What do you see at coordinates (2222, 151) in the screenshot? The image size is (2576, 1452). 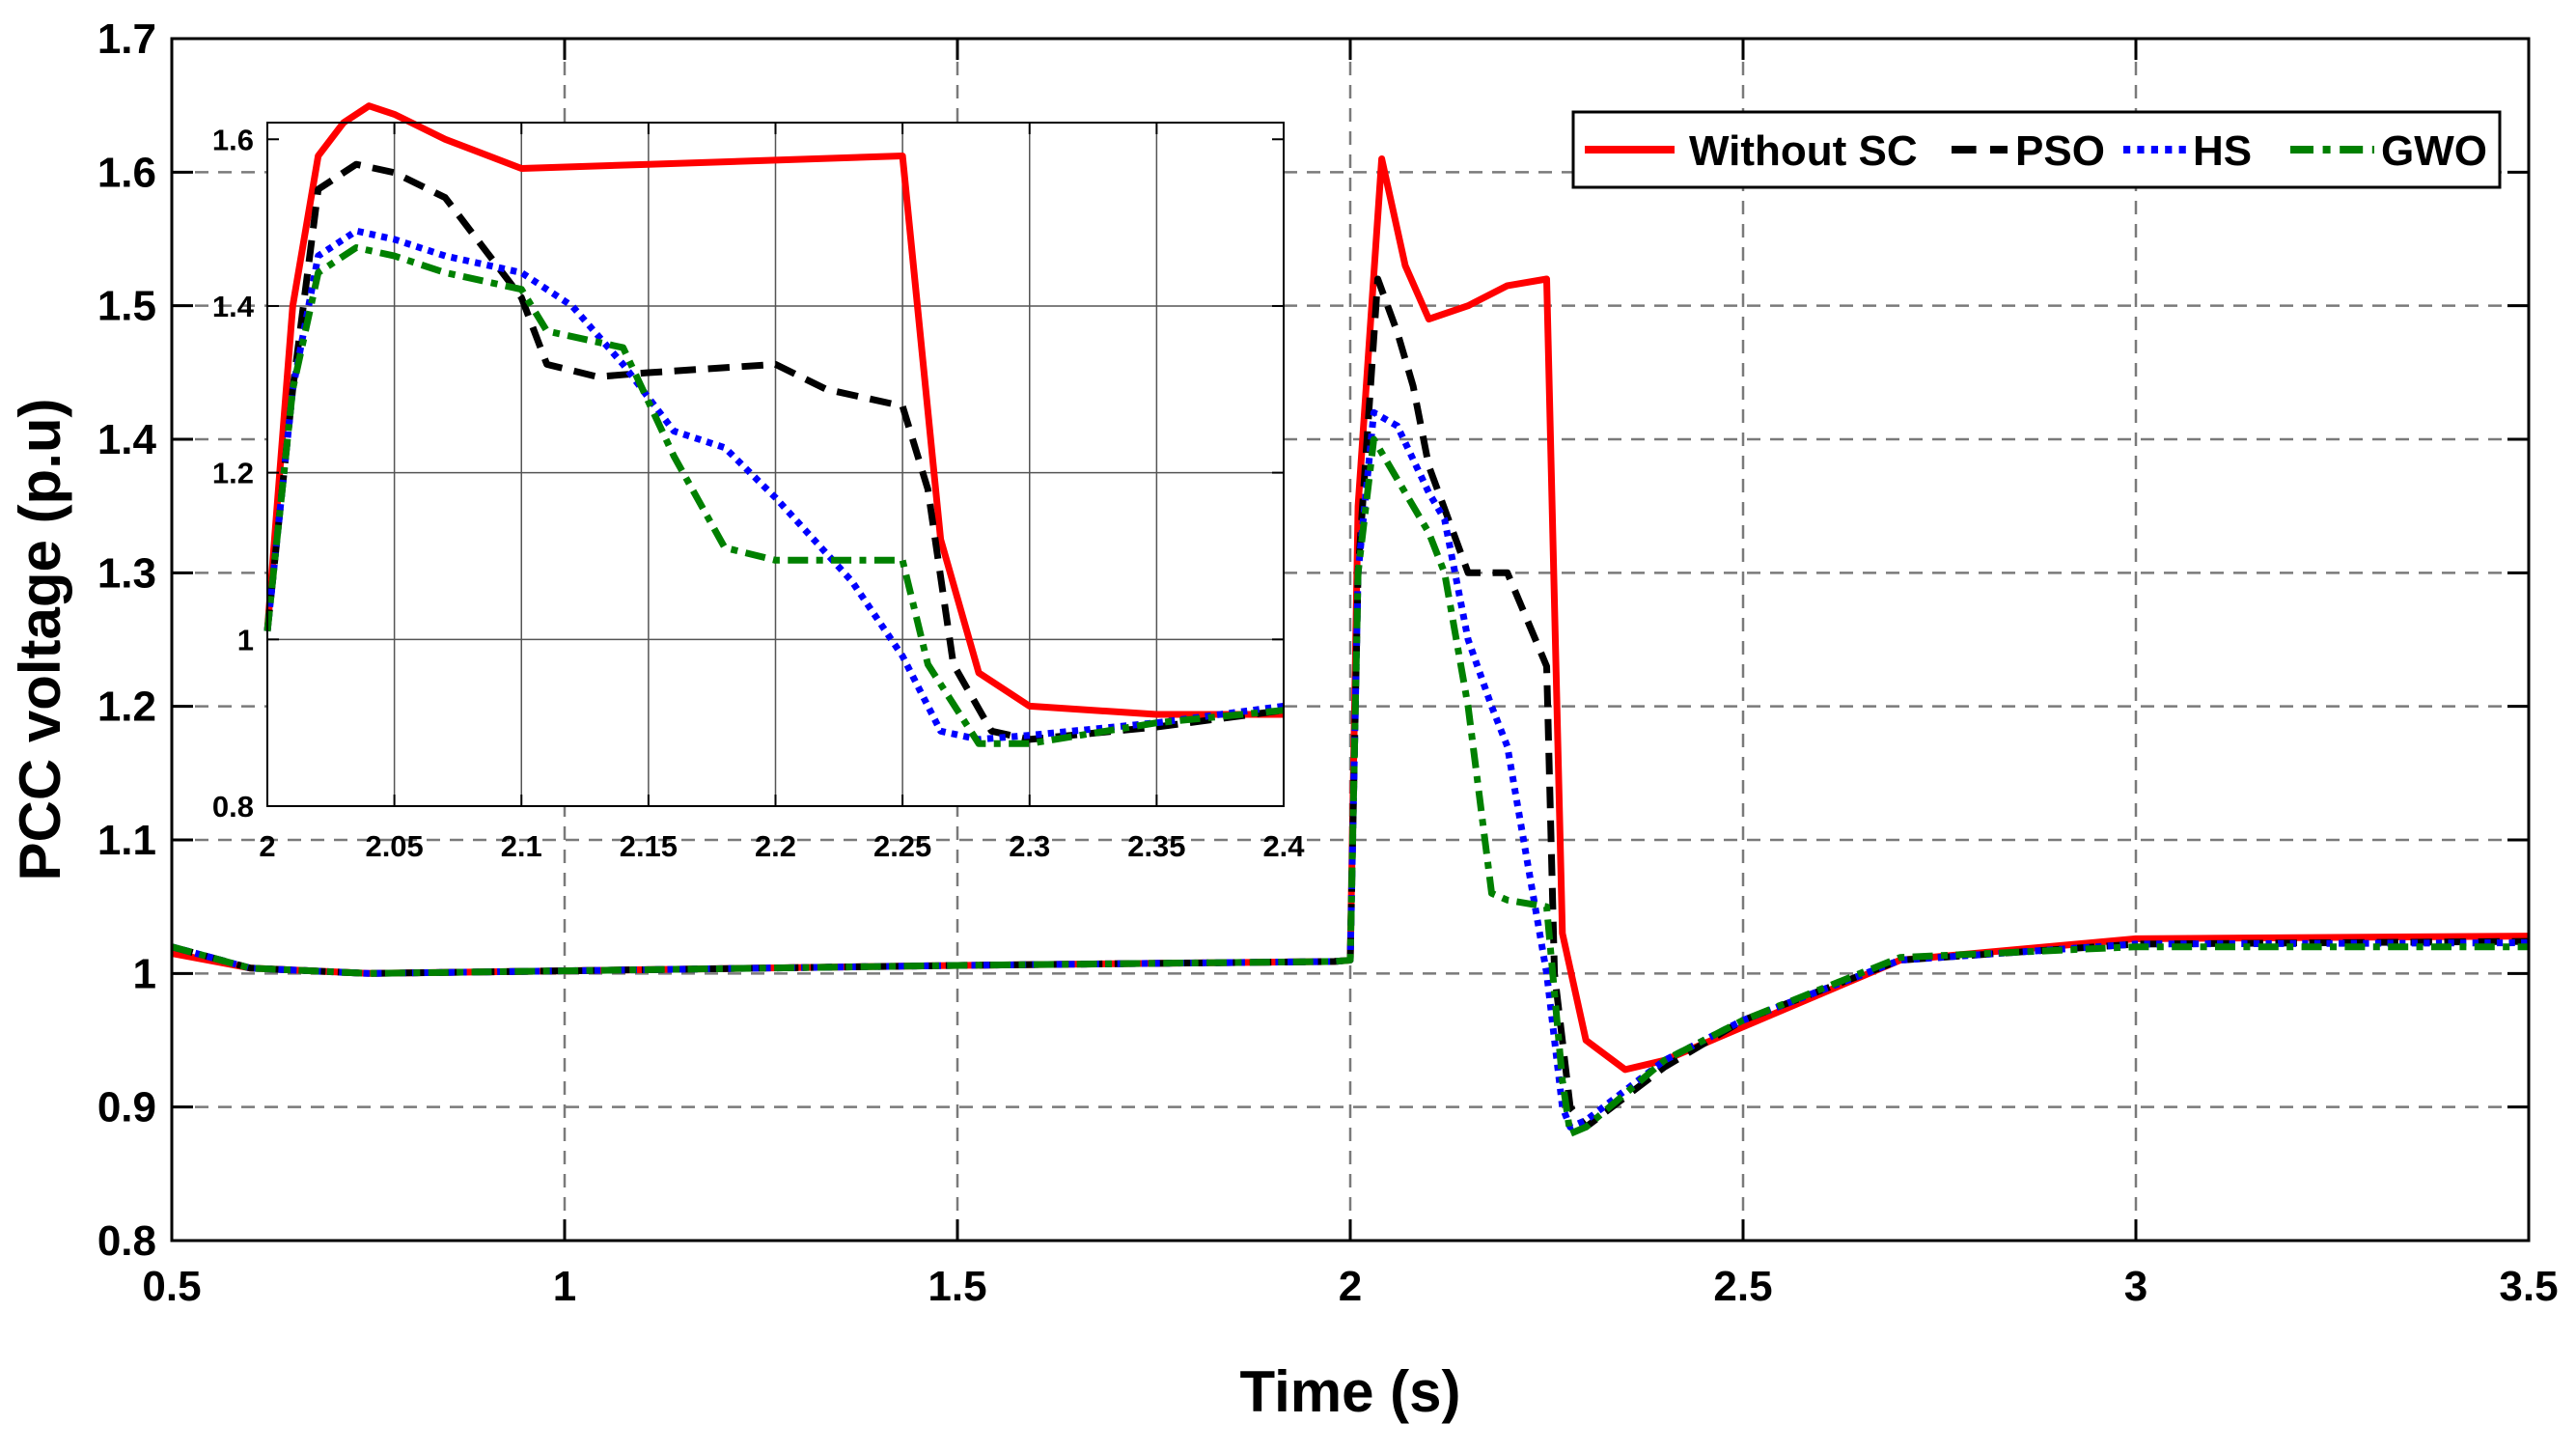 I see `legend-label-hs: HS` at bounding box center [2222, 151].